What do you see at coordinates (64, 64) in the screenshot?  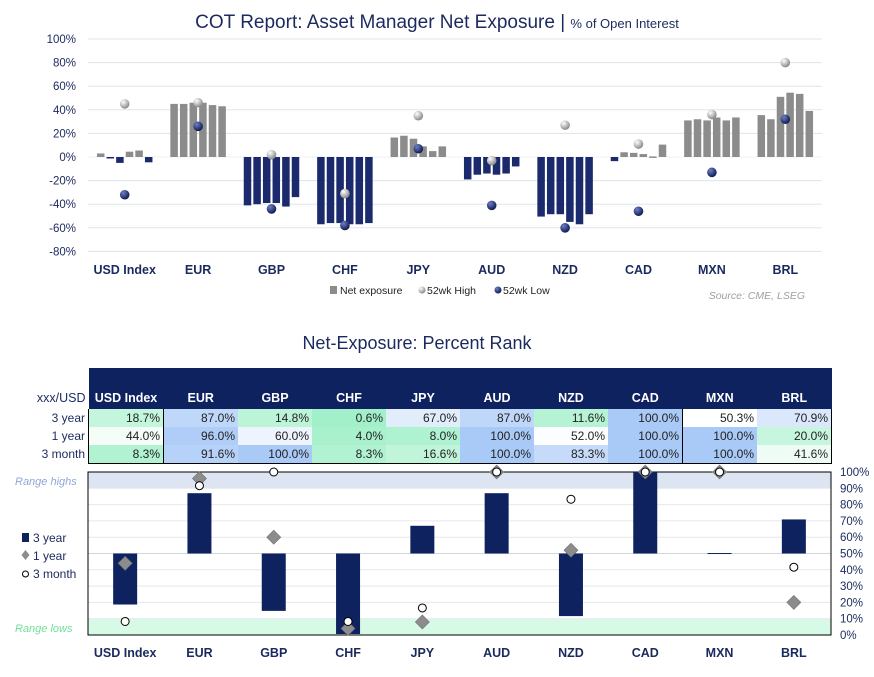 I see `y-tick-label: 80%` at bounding box center [64, 64].